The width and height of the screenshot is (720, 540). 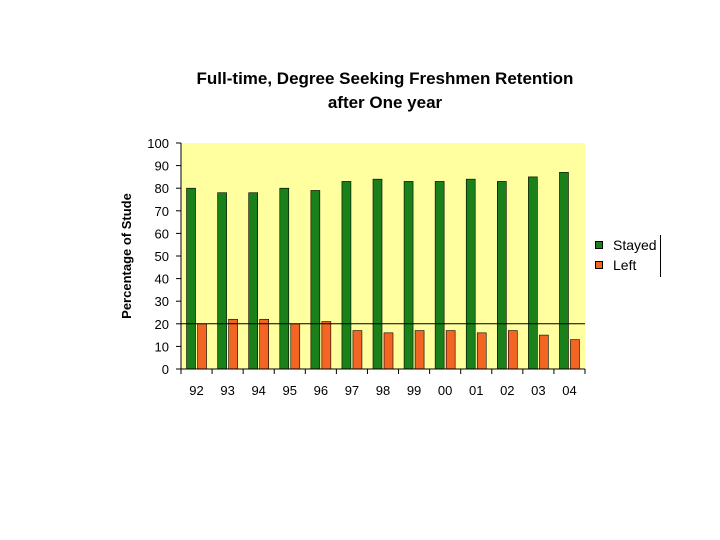 What do you see at coordinates (162, 166) in the screenshot?
I see `y-tick-label: 90` at bounding box center [162, 166].